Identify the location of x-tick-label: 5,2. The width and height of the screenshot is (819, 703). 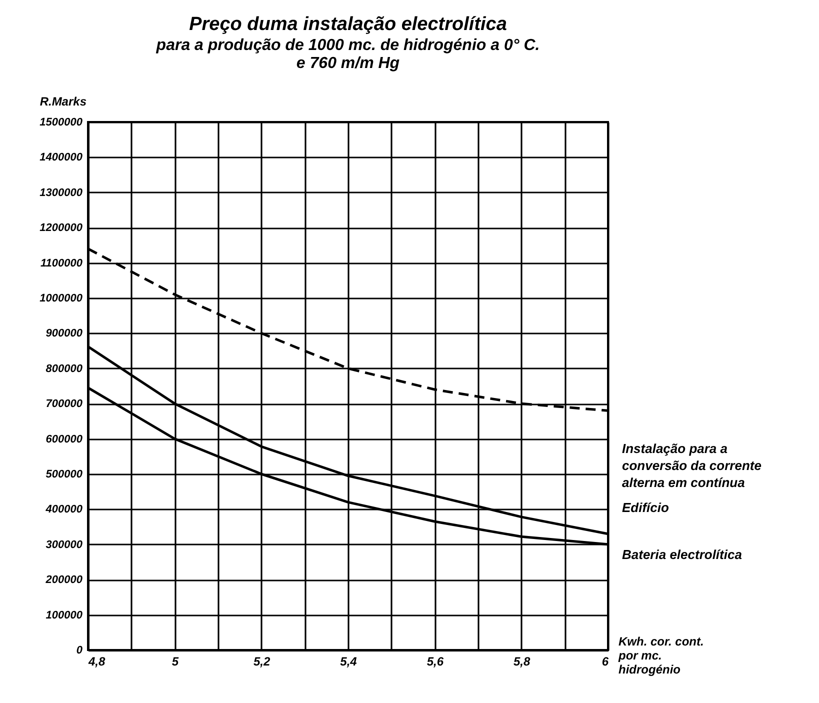
(261, 661).